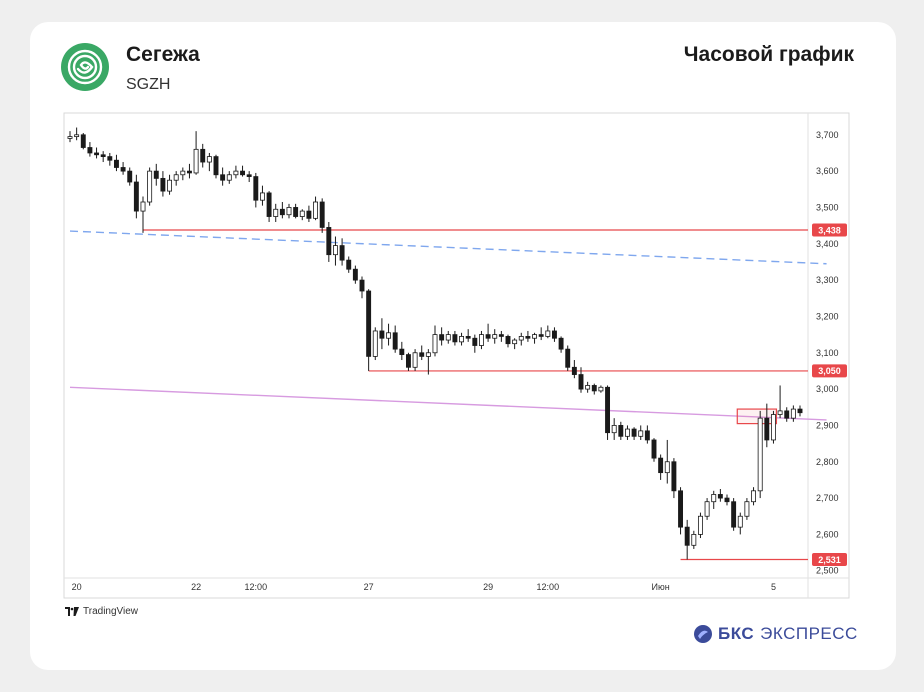 This screenshot has width=924, height=692. What do you see at coordinates (827, 425) in the screenshot?
I see `y-tick-label: 2,900` at bounding box center [827, 425].